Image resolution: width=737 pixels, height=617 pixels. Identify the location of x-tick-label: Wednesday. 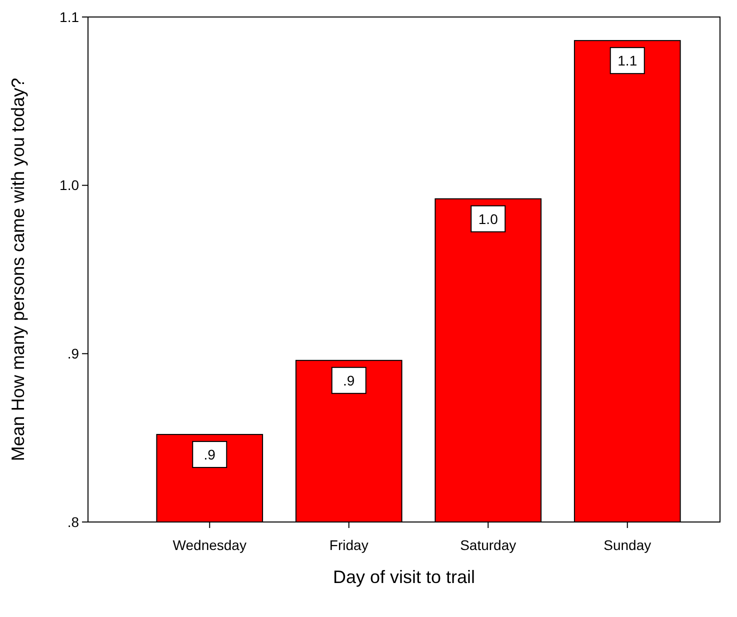
(209, 545).